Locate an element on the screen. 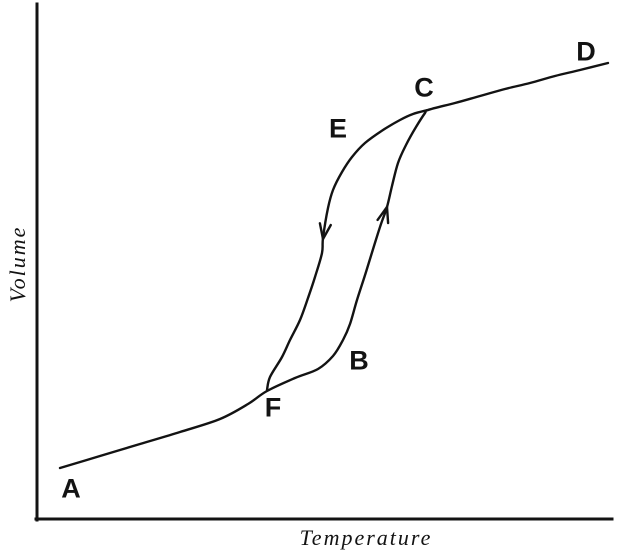  up-arrowhead-icon is located at coordinates (383, 215).